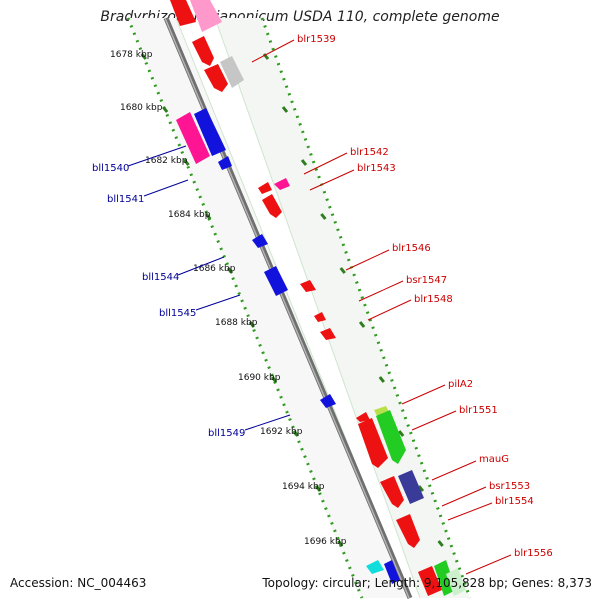 The image size is (600, 600). Describe the element at coordinates (193, 138) in the screenshot. I see `gene-block-bll1540-pink` at that location.